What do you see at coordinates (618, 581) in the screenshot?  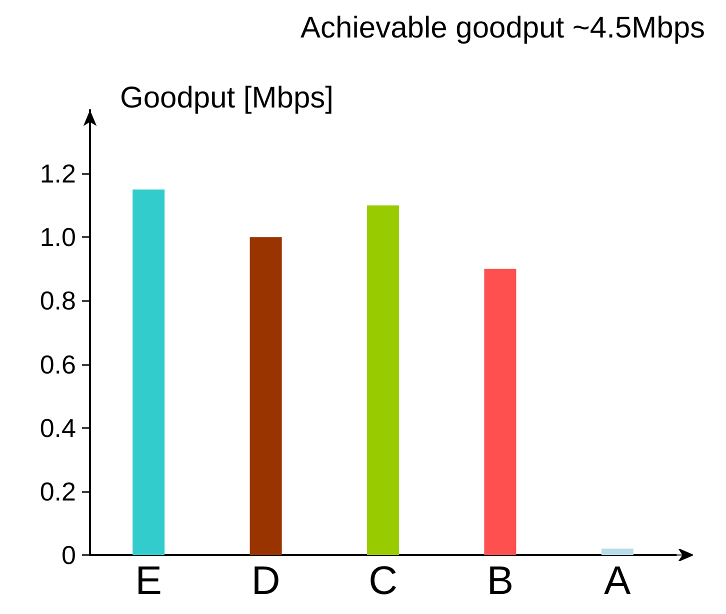 I see `x-tick-label: A` at bounding box center [618, 581].